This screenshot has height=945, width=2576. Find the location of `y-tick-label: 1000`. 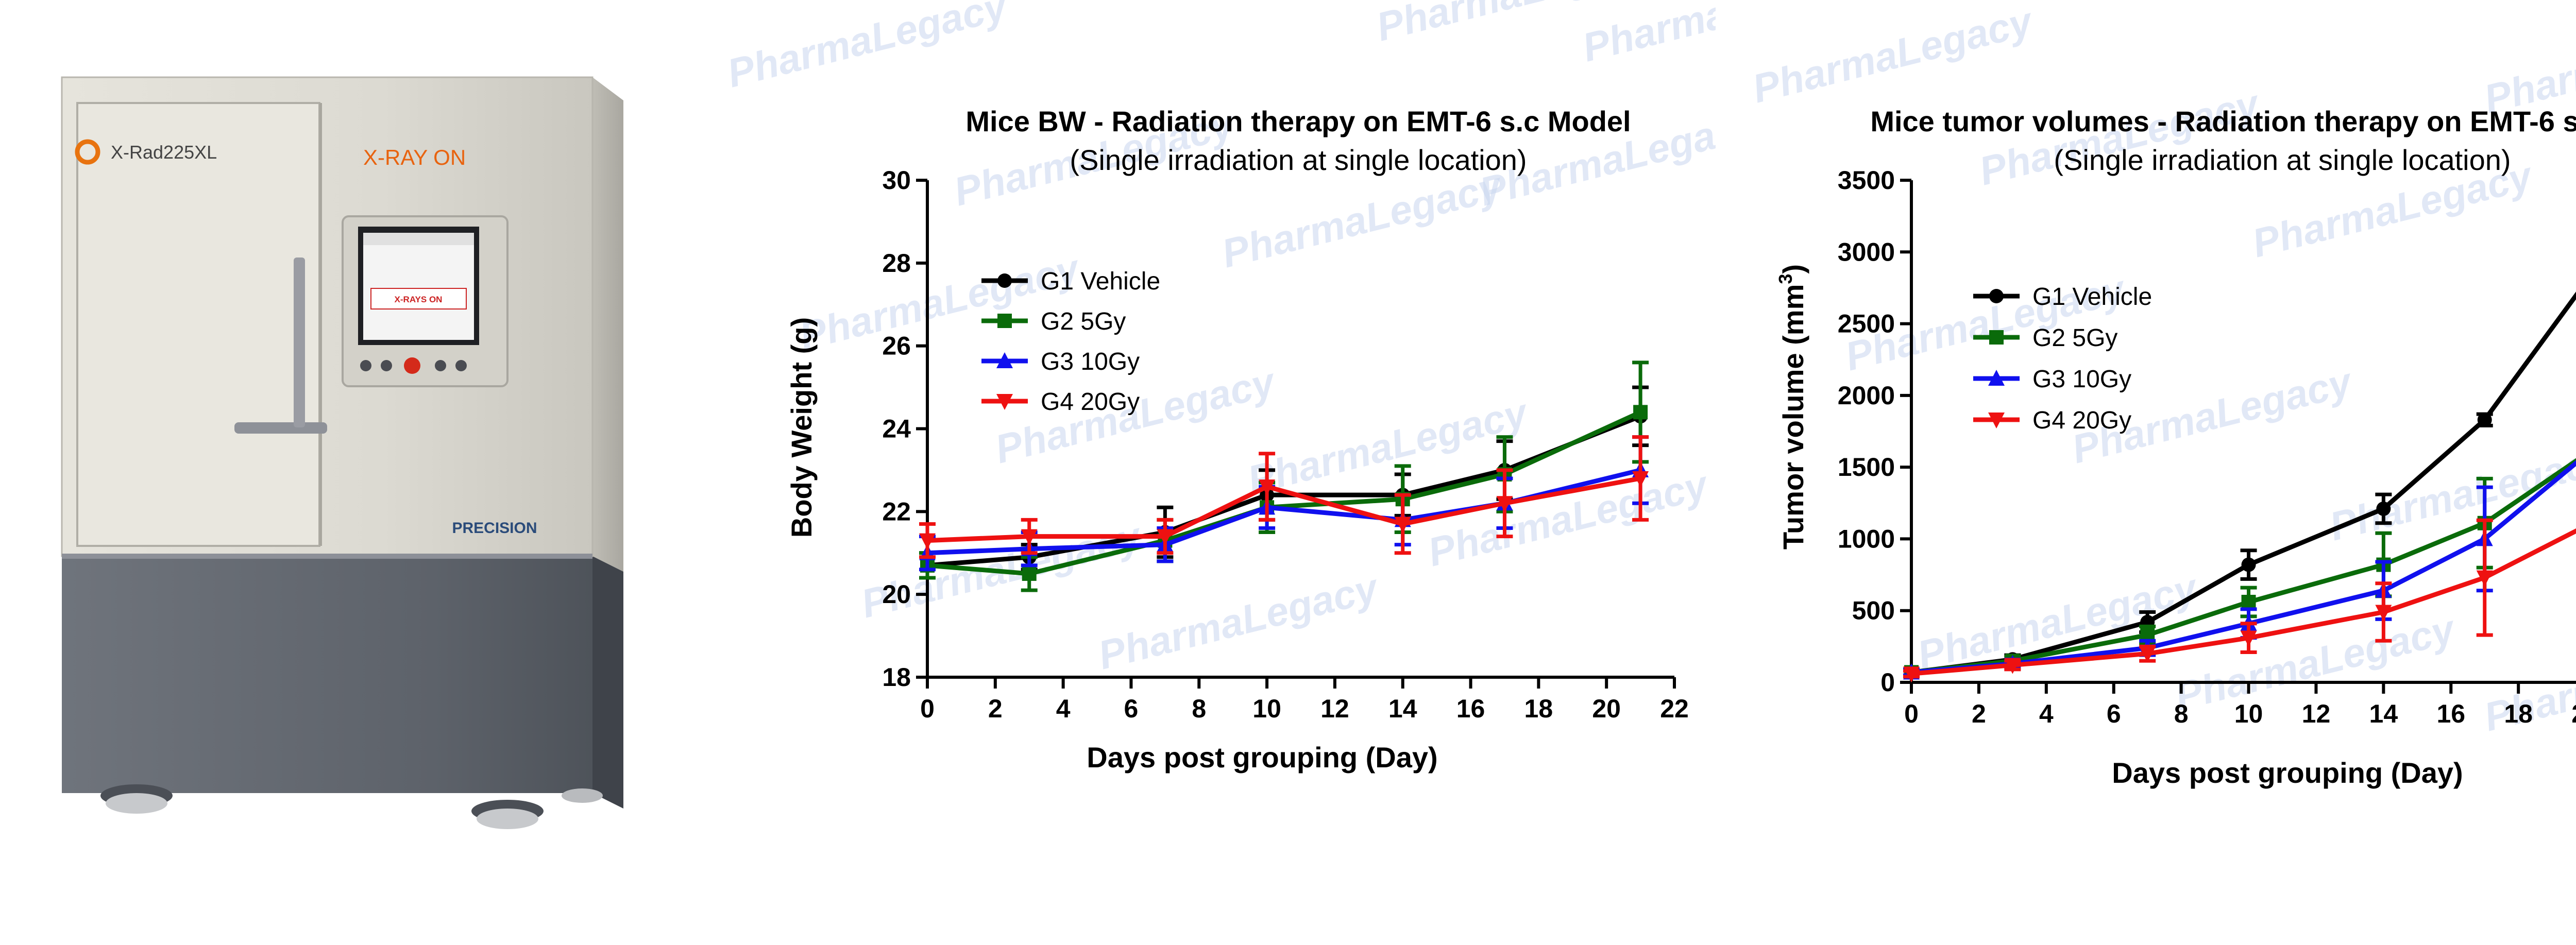

y-tick-label: 1000 is located at coordinates (1866, 538).